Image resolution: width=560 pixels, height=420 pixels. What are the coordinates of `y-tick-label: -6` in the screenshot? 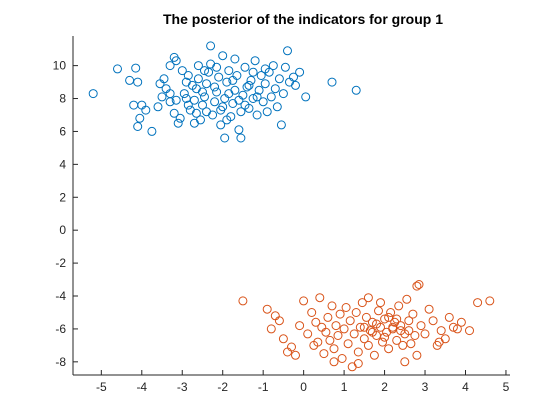 It's located at (60, 329).